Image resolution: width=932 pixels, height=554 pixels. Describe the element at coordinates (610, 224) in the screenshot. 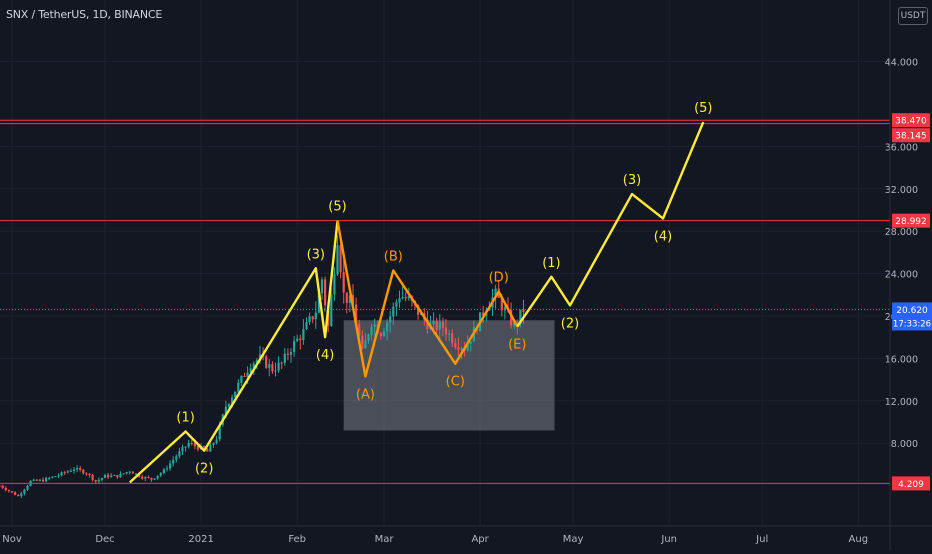

I see `projection-wave-line` at that location.